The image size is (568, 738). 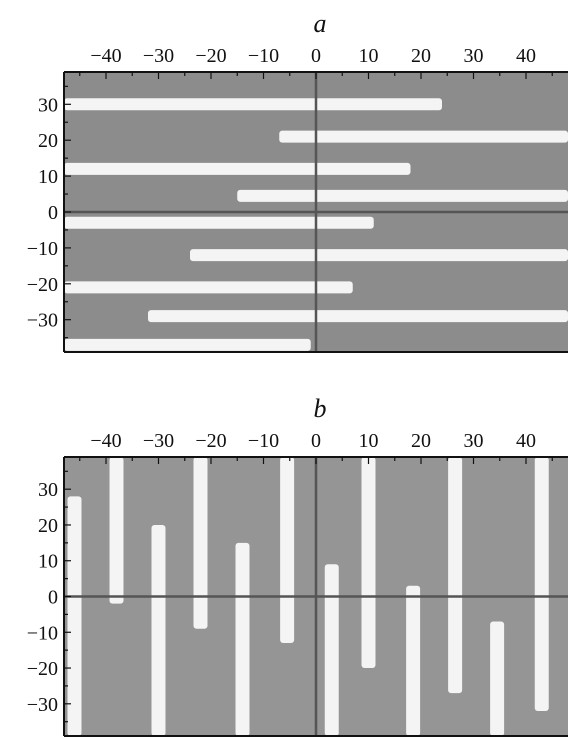 What do you see at coordinates (320, 23) in the screenshot?
I see `panel-label: a` at bounding box center [320, 23].